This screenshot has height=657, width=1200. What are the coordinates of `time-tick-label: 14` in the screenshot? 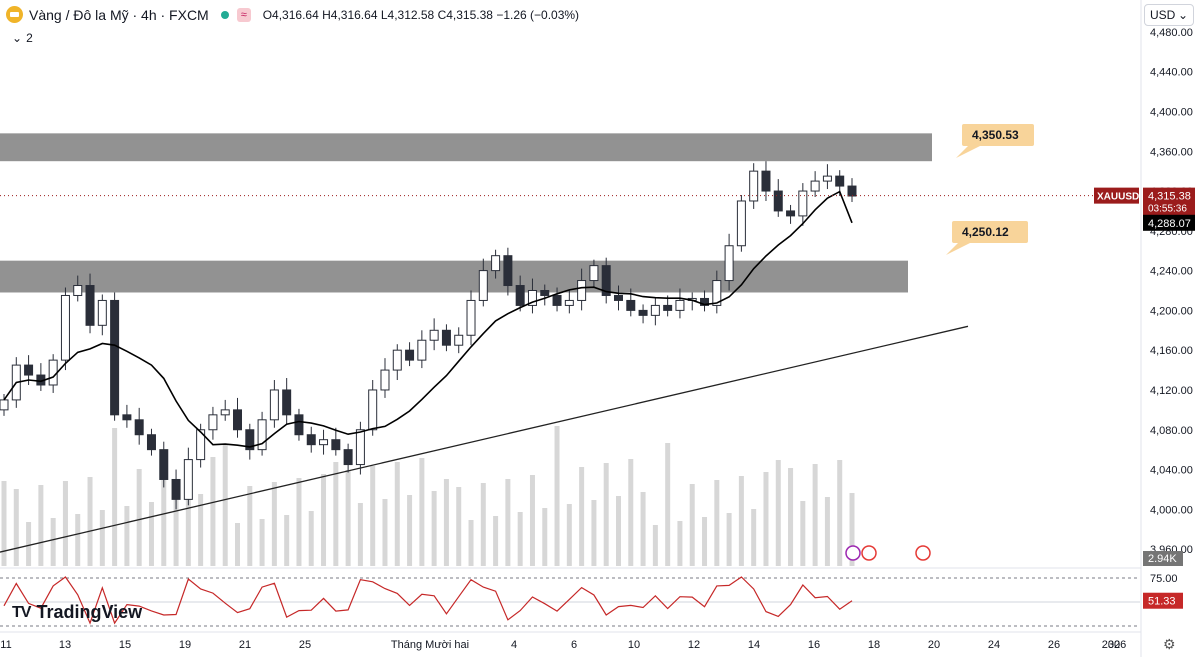 It's located at (754, 645).